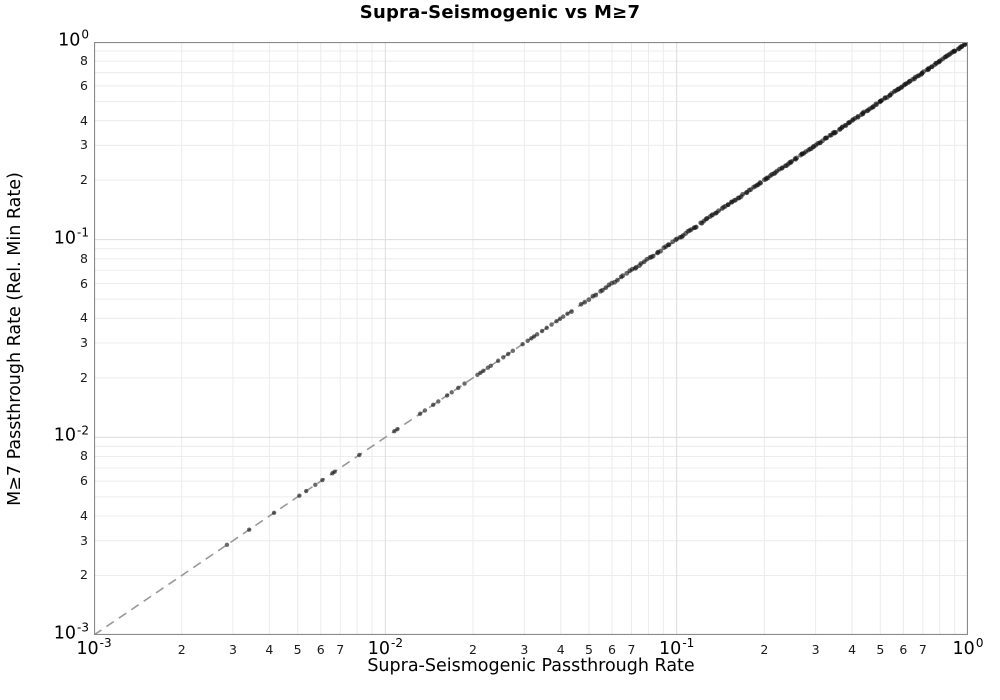 This screenshot has height=700, width=1000. Describe the element at coordinates (94, 647) in the screenshot. I see `x-major-tick-label: 10⁻³` at that location.